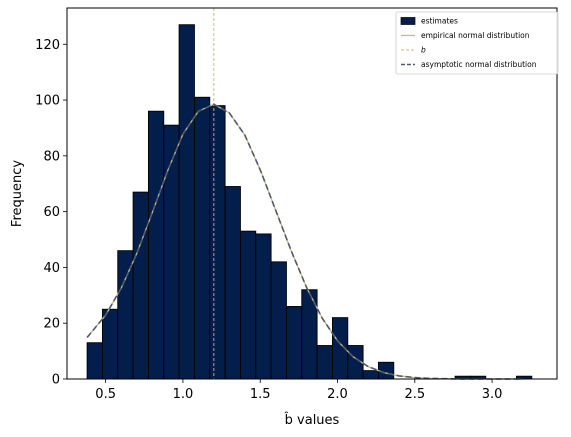 The width and height of the screenshot is (571, 437). Describe the element at coordinates (47, 101) in the screenshot. I see `y-tick-label: 100` at that location.